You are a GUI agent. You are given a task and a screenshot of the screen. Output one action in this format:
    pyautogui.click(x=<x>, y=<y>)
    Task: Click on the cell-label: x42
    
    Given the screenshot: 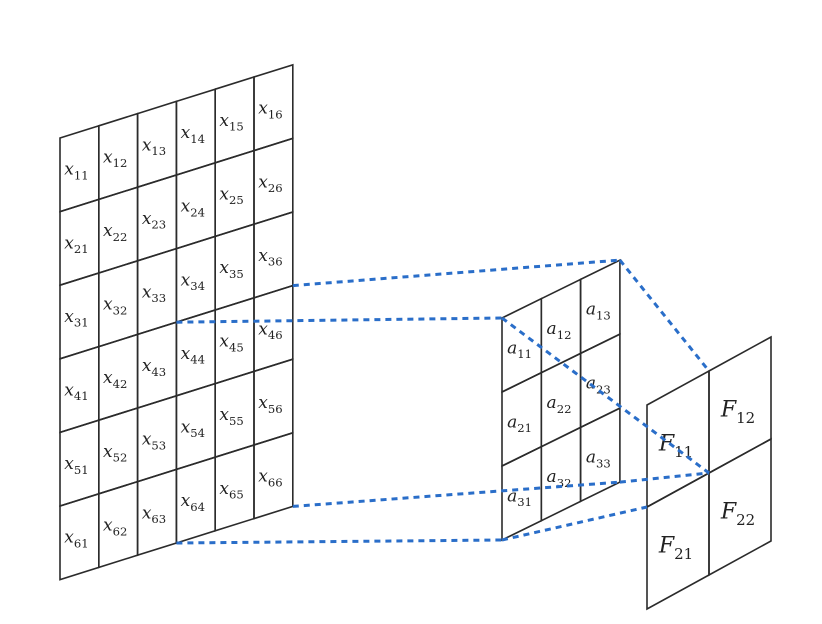 What is the action you would take?
    pyautogui.click(x=115, y=379)
    